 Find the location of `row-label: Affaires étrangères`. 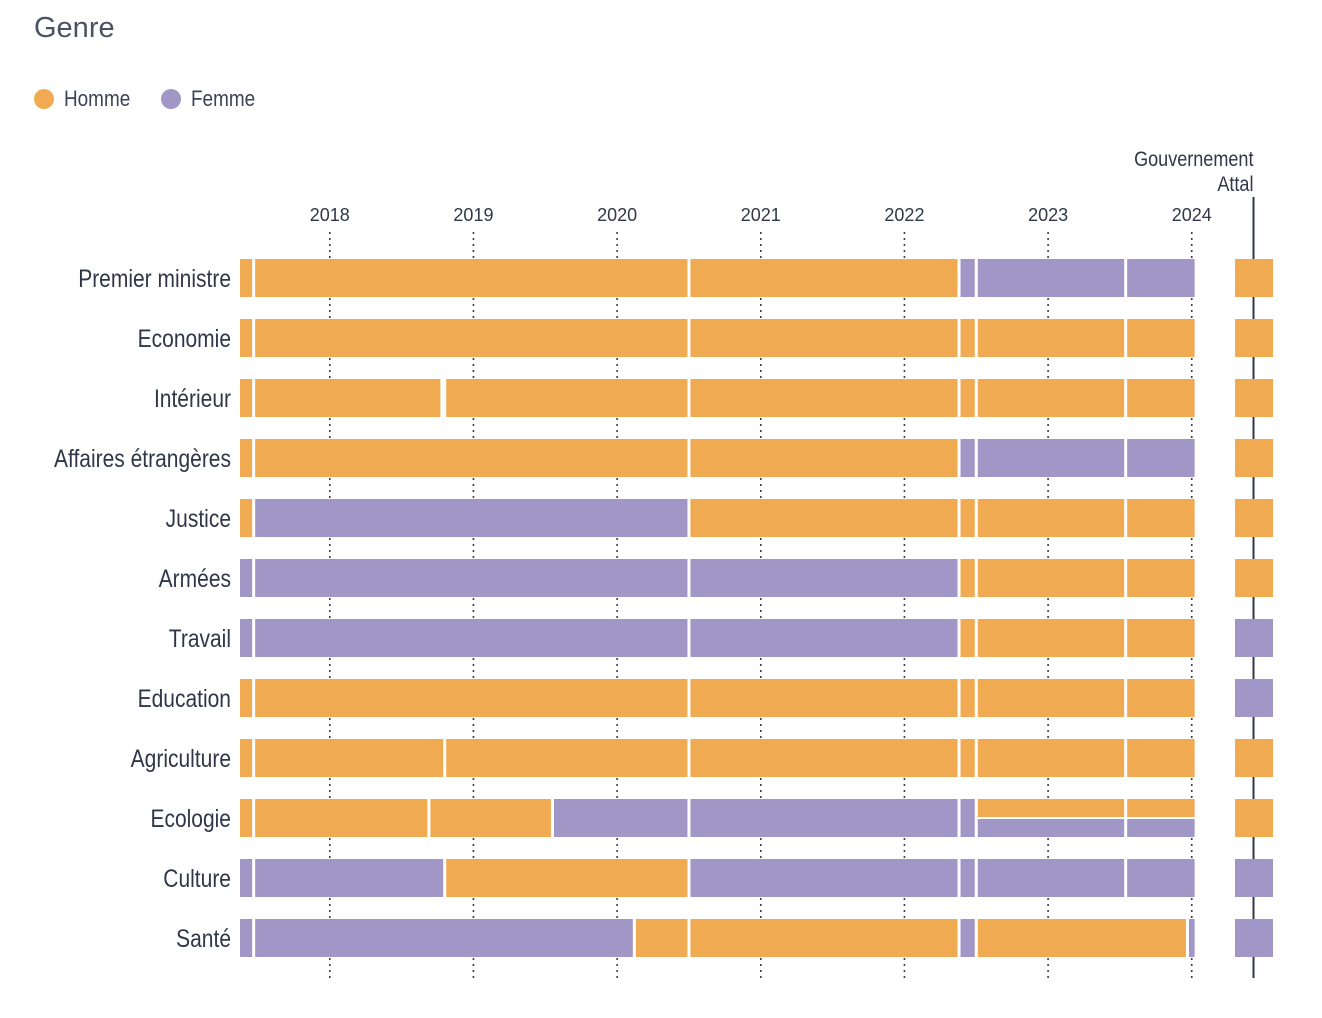

row-label: Affaires étrangères is located at coordinates (142, 458).